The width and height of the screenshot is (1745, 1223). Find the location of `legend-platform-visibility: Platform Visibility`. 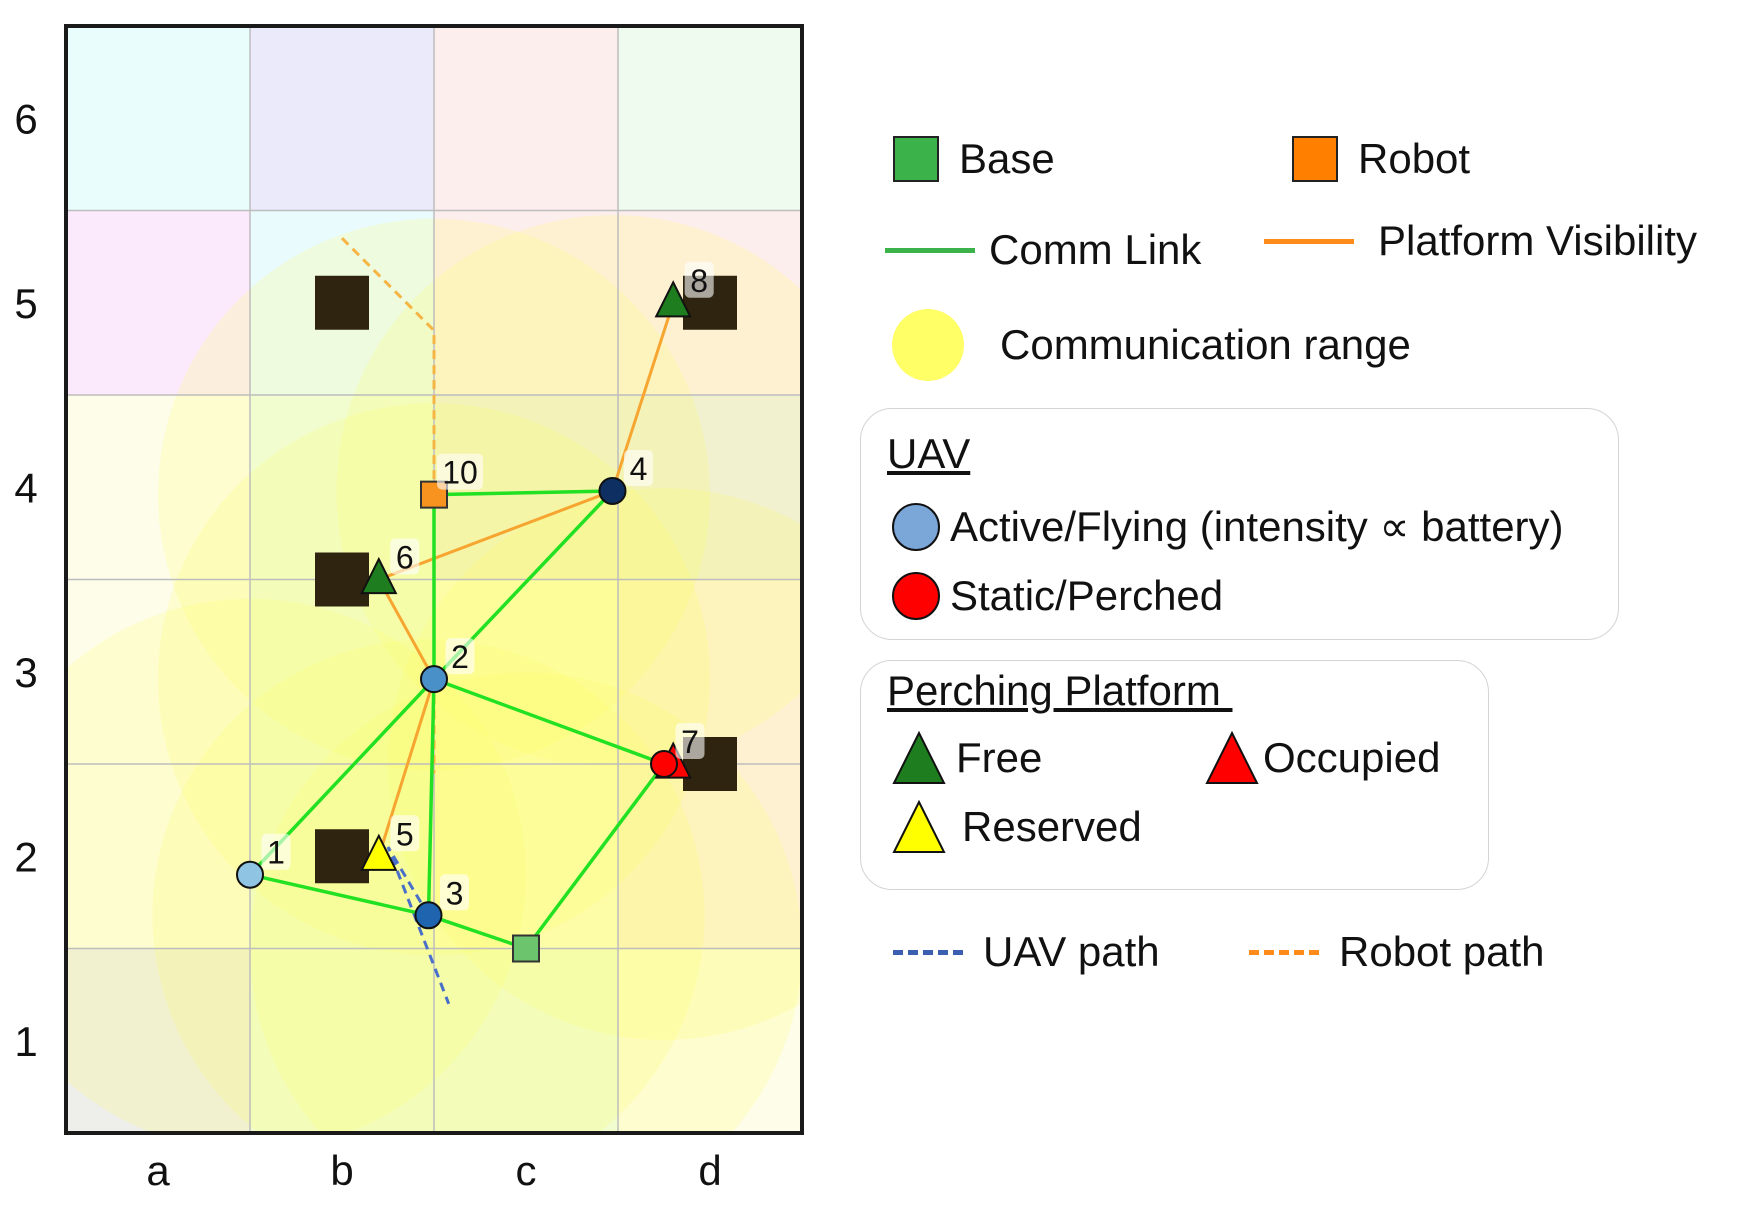

legend-platform-visibility: Platform Visibility is located at coordinates (1480, 241).